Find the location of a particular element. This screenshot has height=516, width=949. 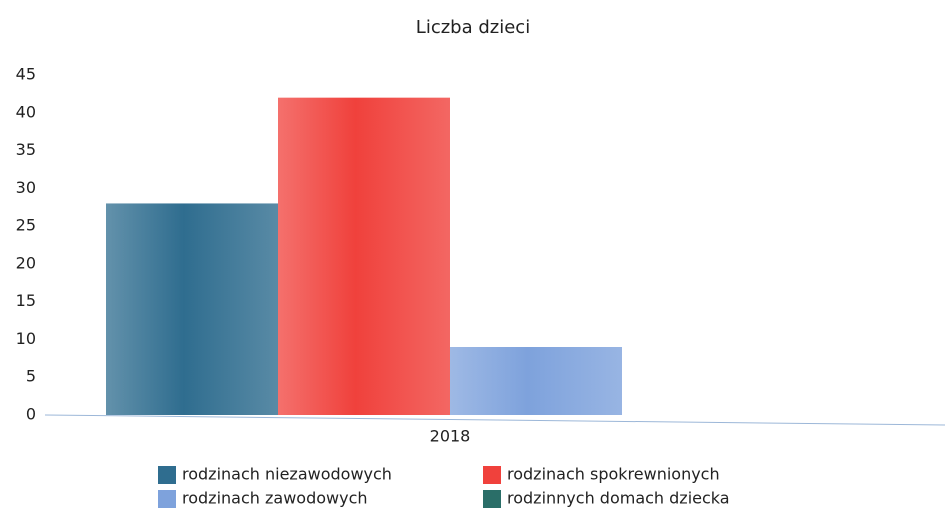

legend-label: rodzinach zawodowych is located at coordinates (275, 498).